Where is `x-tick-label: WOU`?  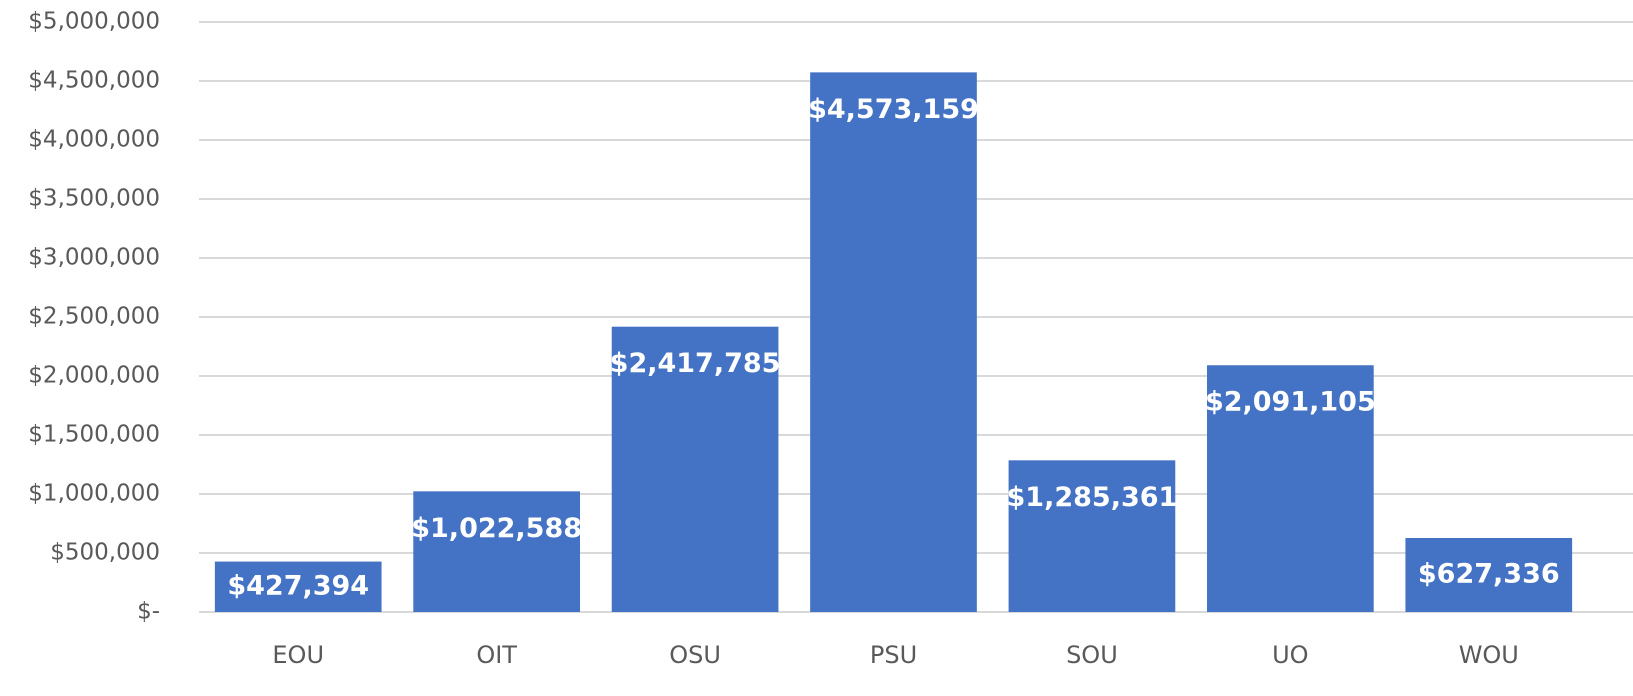
x-tick-label: WOU is located at coordinates (1489, 655).